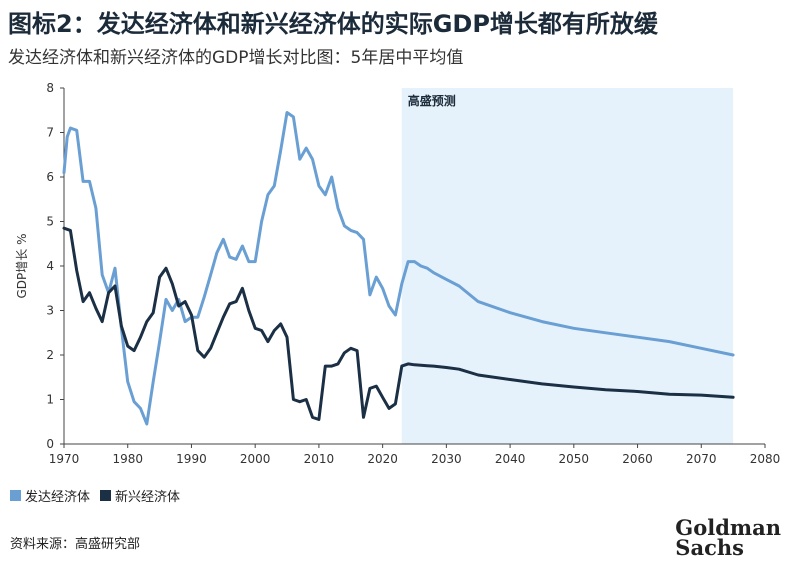 The height and width of the screenshot is (571, 793). I want to click on logo-line-2: Sachs, so click(709, 547).